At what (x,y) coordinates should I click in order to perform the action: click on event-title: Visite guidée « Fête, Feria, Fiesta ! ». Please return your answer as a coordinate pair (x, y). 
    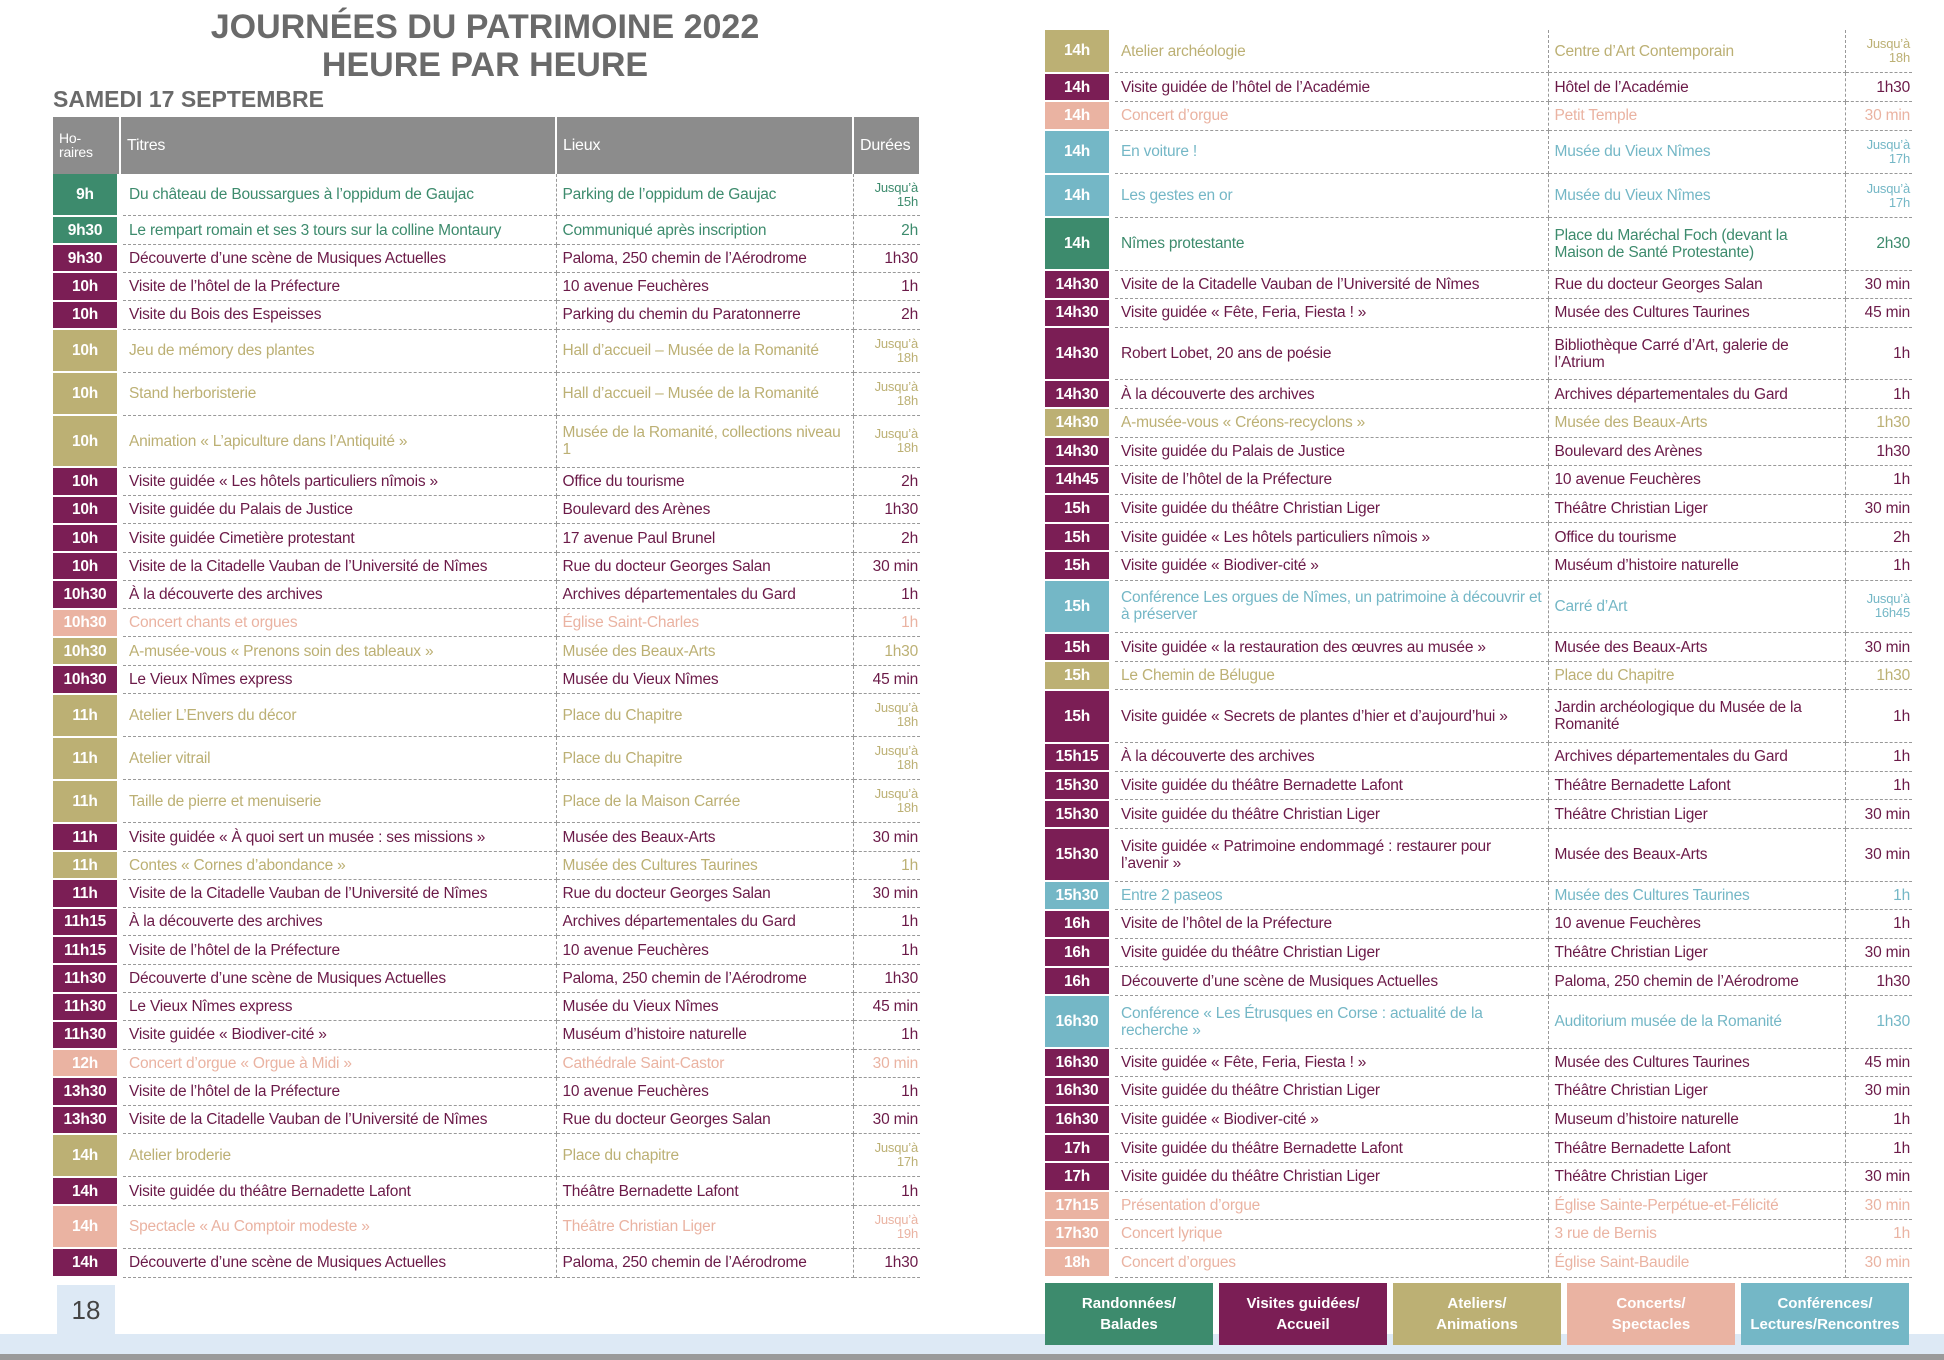
    Looking at the image, I should click on (1330, 313).